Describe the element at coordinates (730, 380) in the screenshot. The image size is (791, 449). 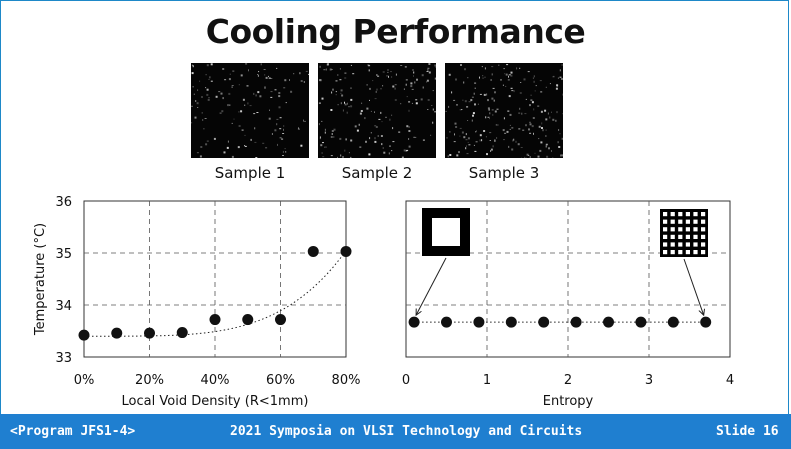
I see `x-tick-label: 4` at that location.